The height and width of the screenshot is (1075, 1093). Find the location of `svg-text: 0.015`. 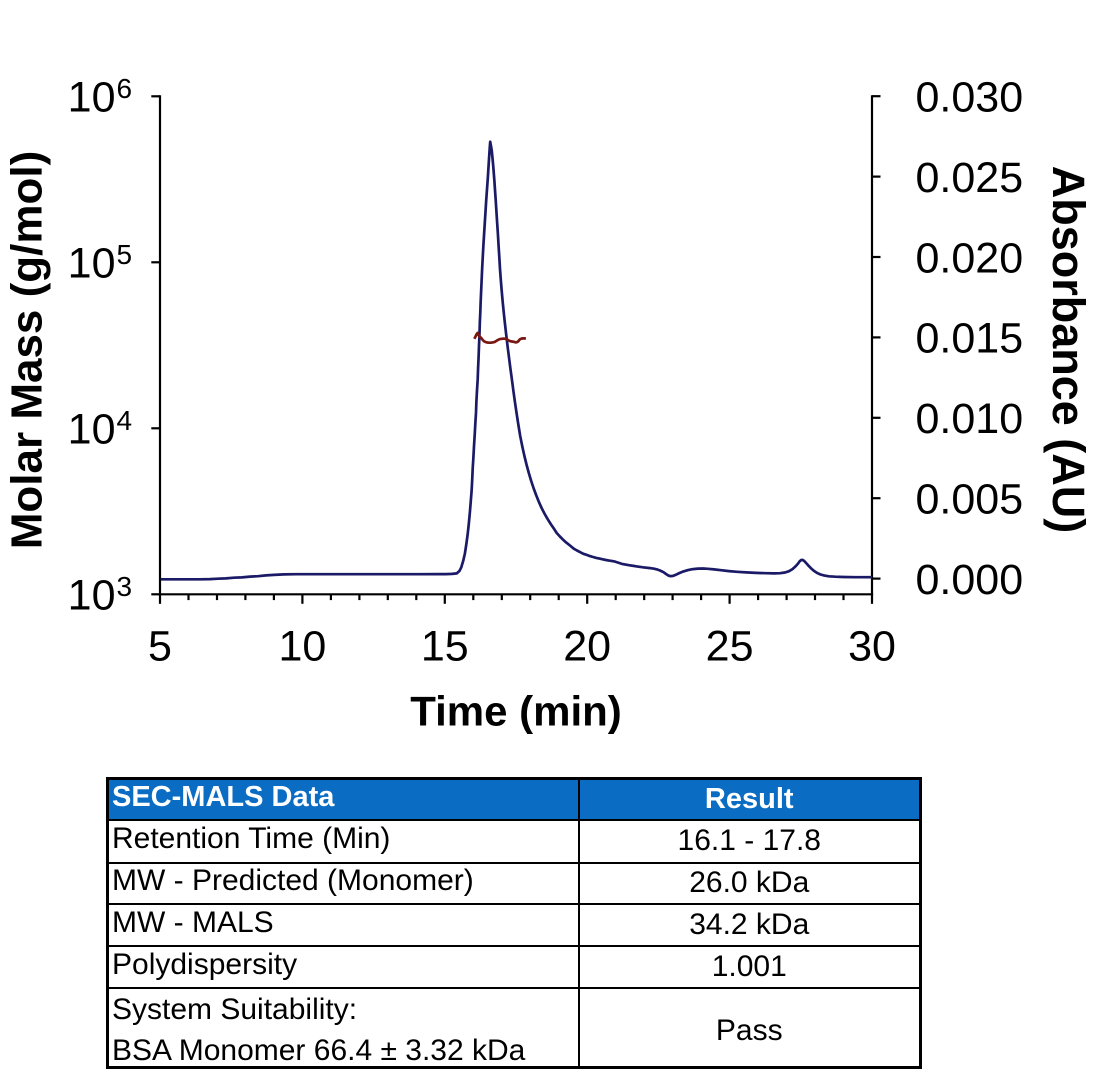

svg-text: 0.015 is located at coordinates (970, 339).